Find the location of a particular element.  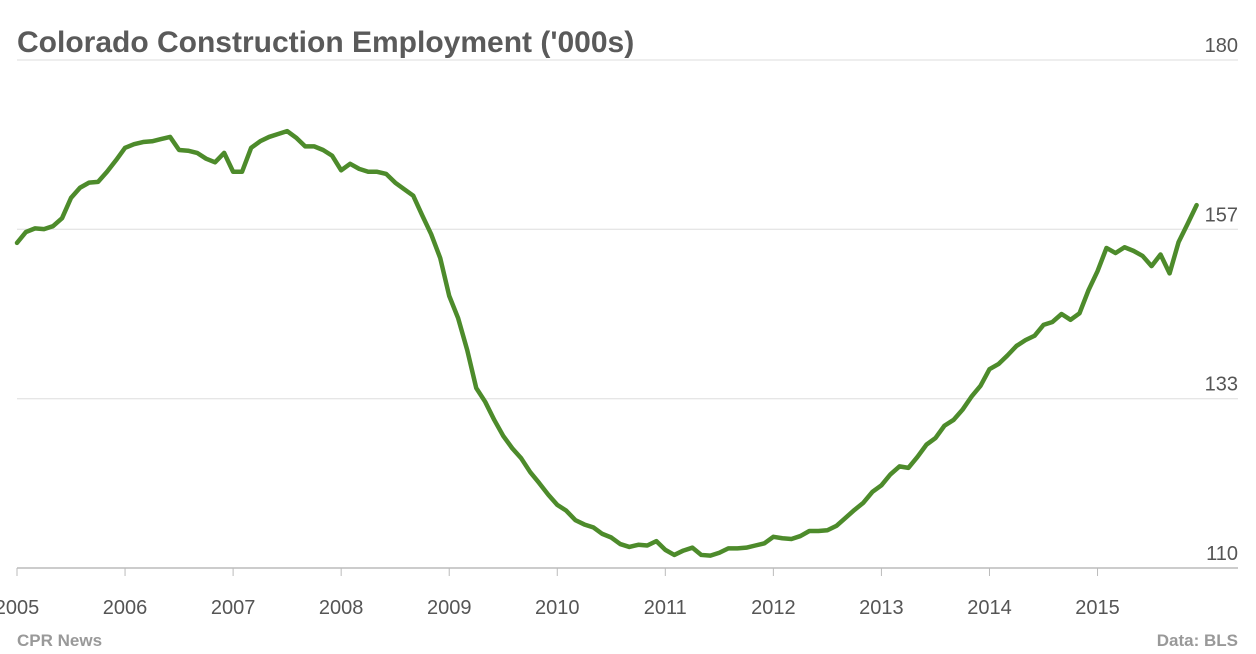

source-right: Data: BLS is located at coordinates (1197, 640).